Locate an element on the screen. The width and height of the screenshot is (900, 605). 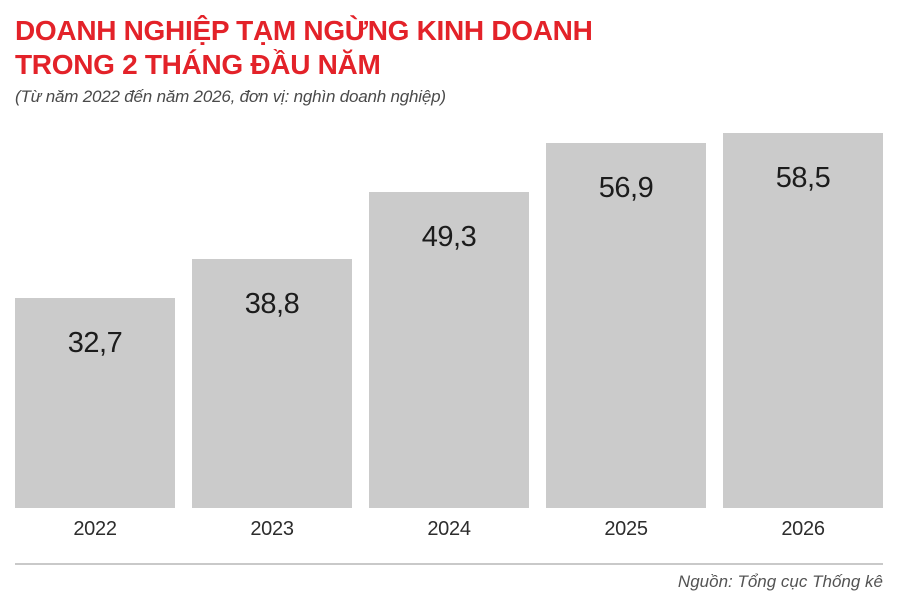
page-title-line-1: DOANH NGHIỆP TẠM NGỪNG KINH DOANH is located at coordinates (304, 30).